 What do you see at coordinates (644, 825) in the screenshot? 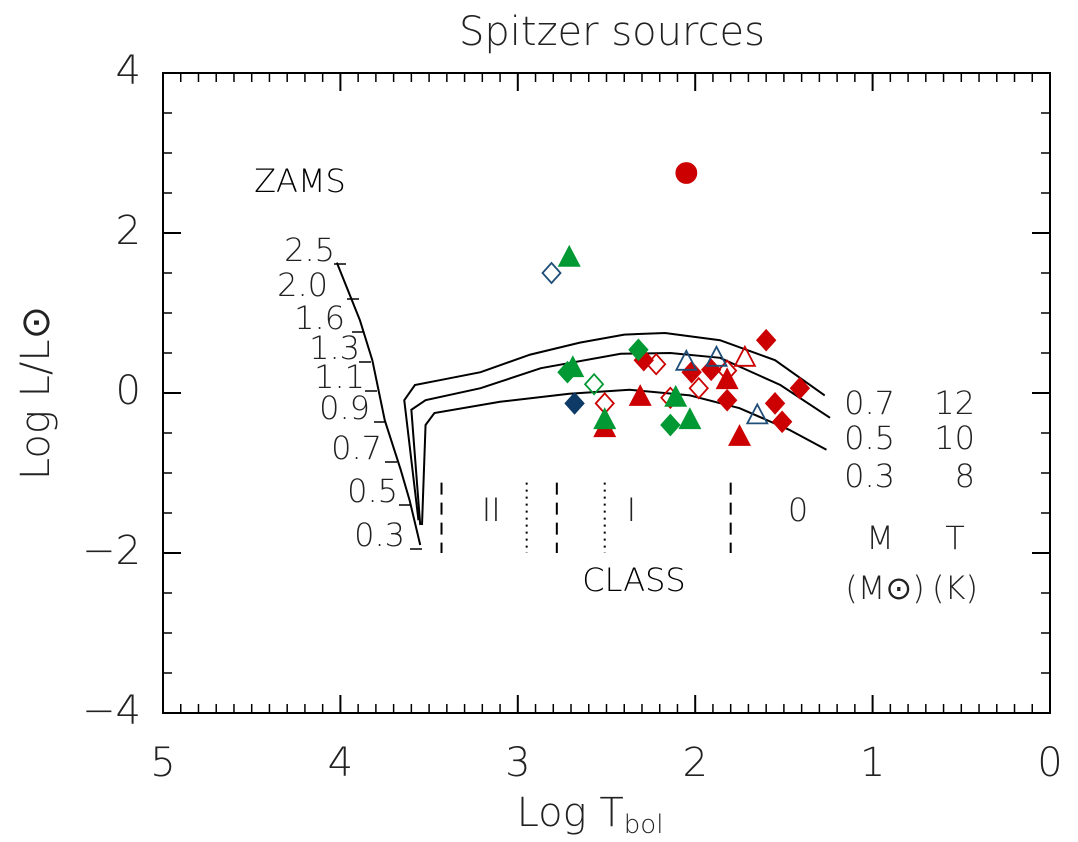
I see `x-label-sub: bol` at bounding box center [644, 825].